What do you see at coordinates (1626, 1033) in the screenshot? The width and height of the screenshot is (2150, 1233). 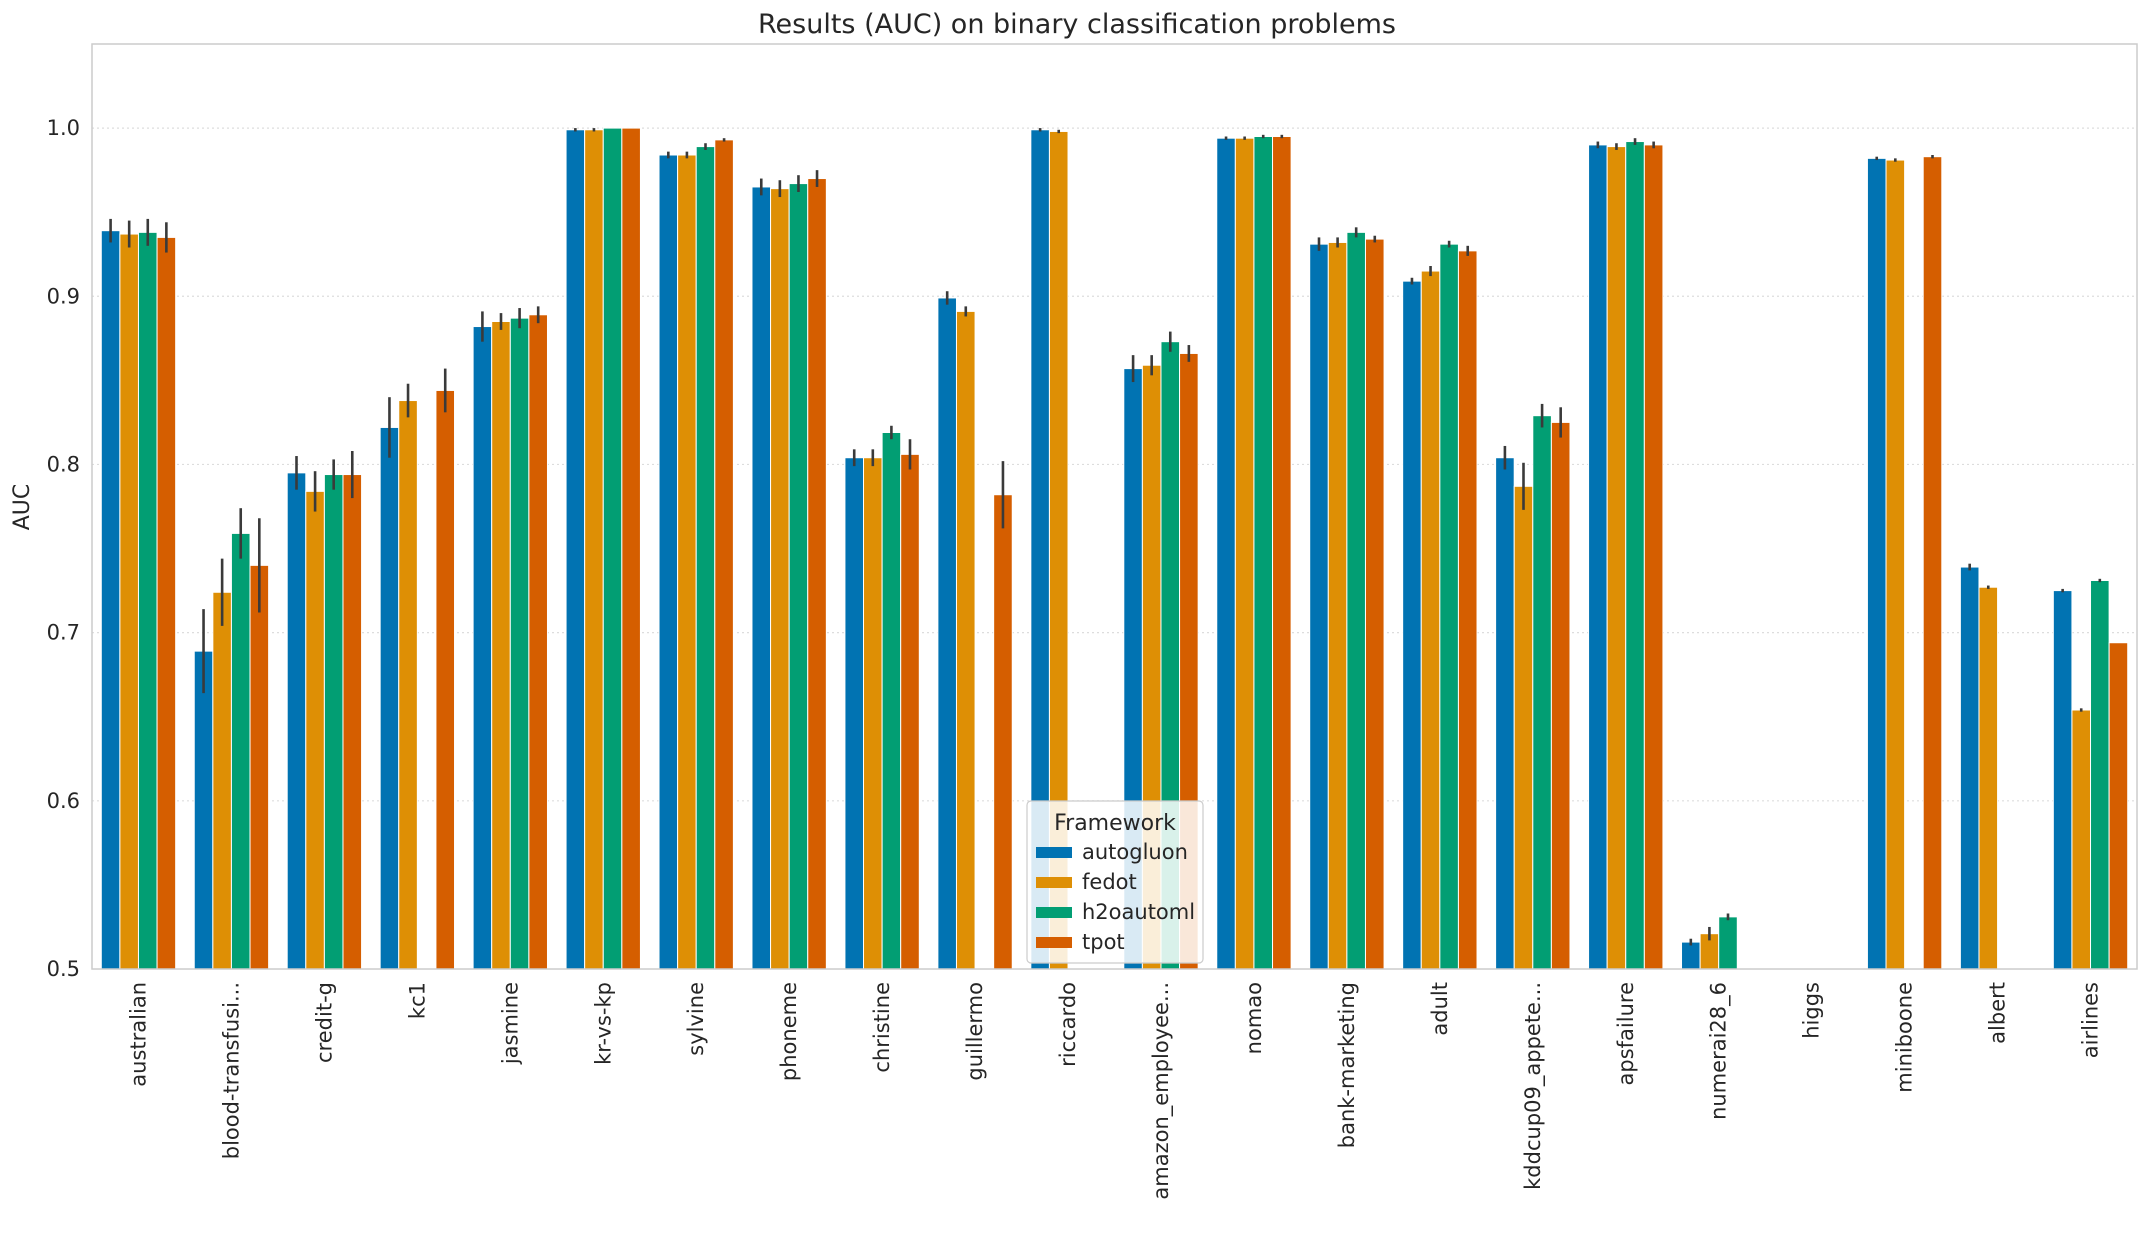 I see `x-tick-label: apsfailure` at bounding box center [1626, 1033].